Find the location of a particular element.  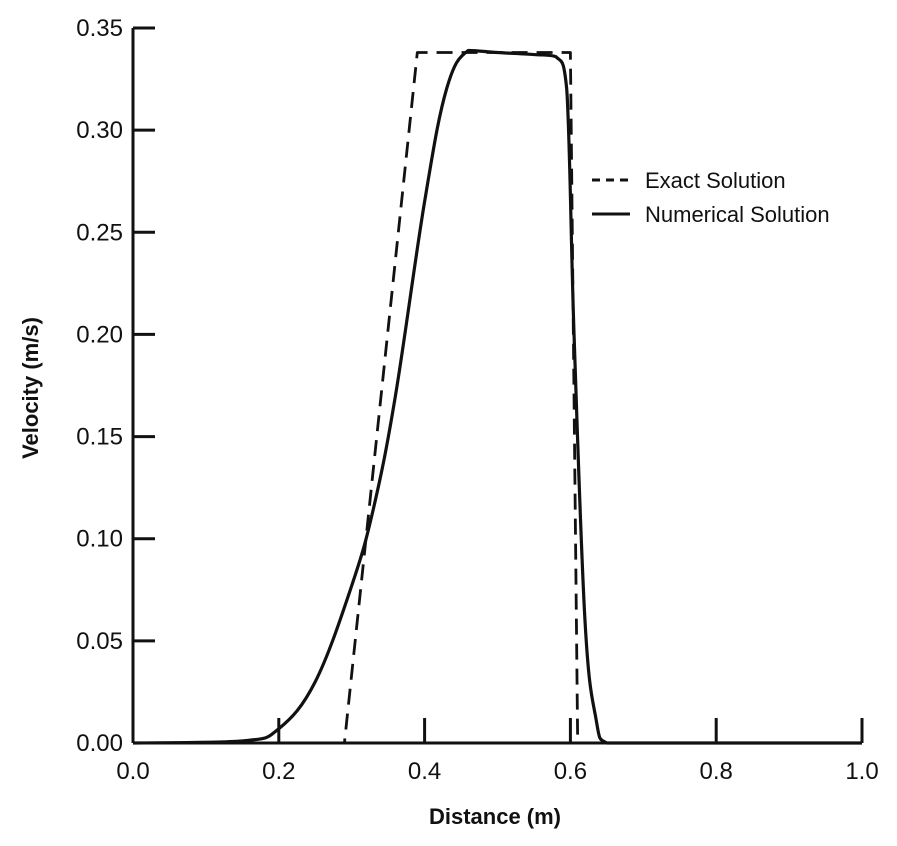

x-tick-label: 0.6 is located at coordinates (570, 771).